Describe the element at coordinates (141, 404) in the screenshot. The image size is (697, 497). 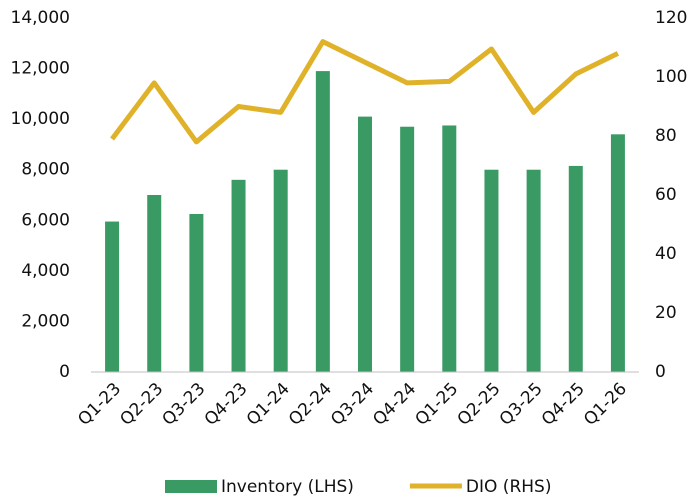
I see `x-tick-label: Q2-23` at that location.